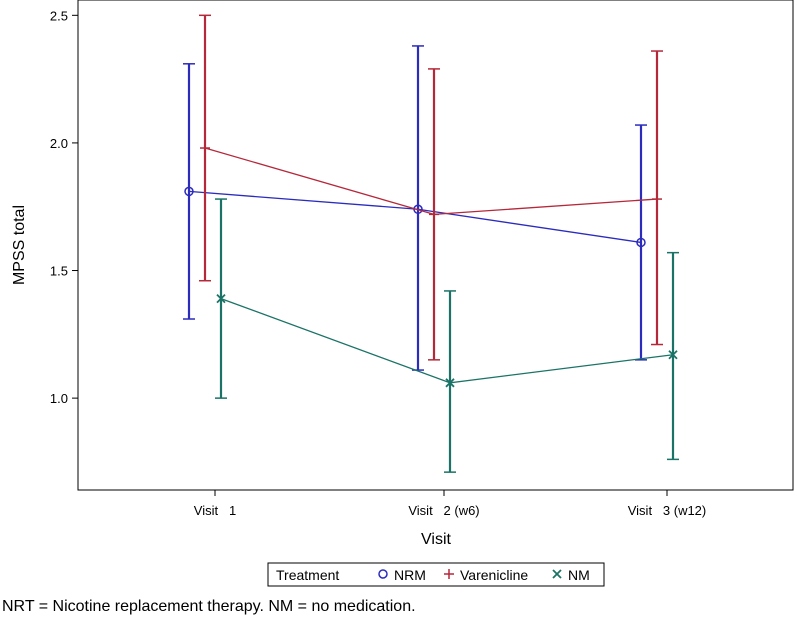  I want to click on series-line-varenicline, so click(431, 181).